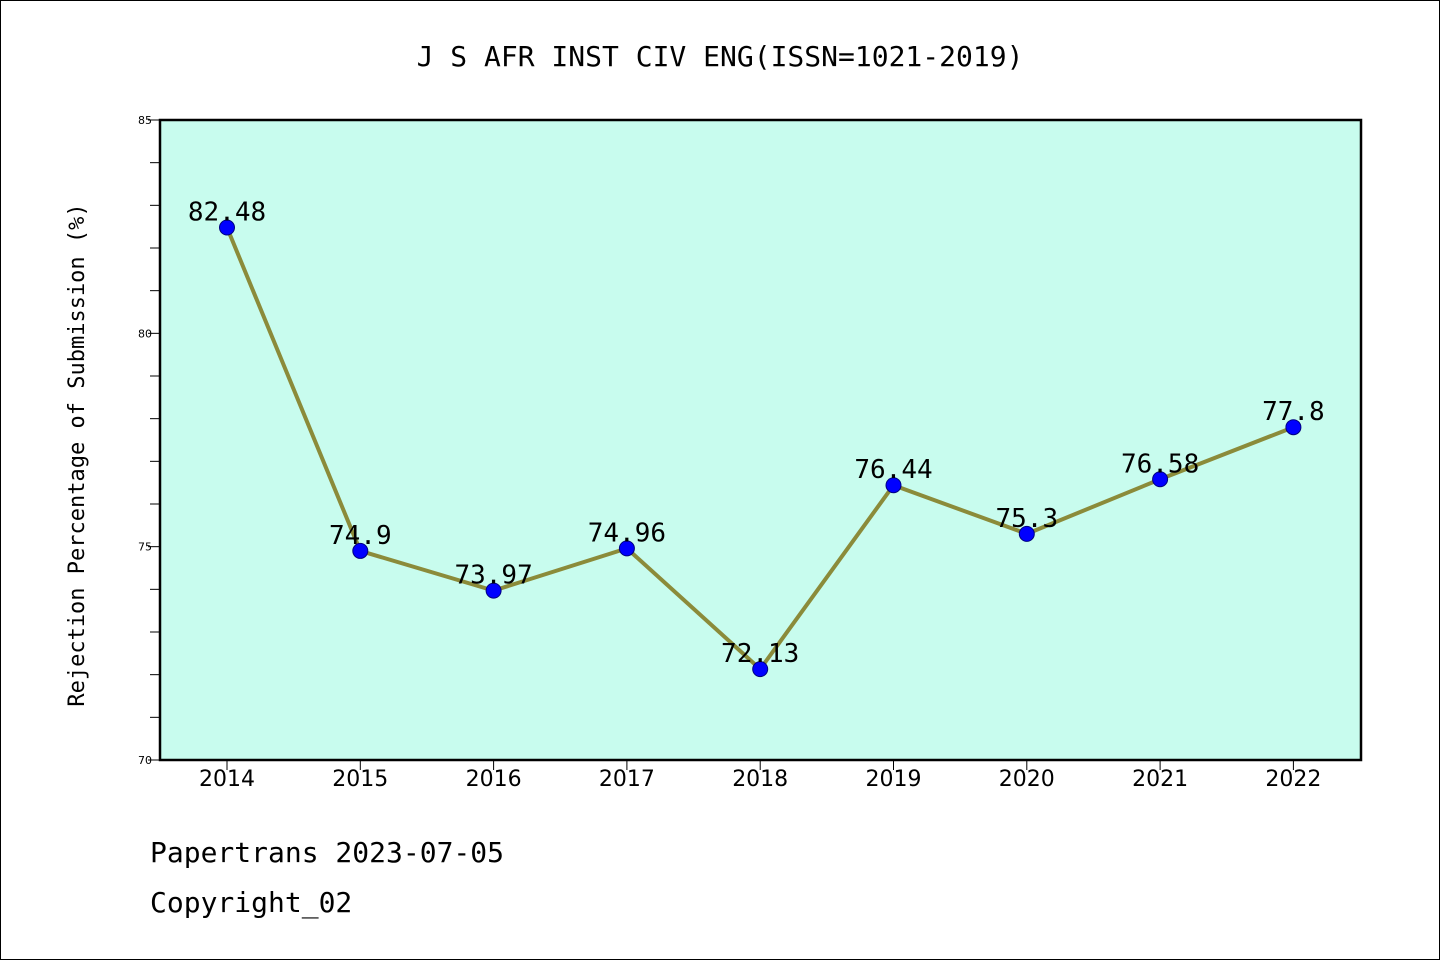 The height and width of the screenshot is (960, 1440). What do you see at coordinates (327, 852) in the screenshot?
I see `footer-date-text: Papertrans 2023-07-05` at bounding box center [327, 852].